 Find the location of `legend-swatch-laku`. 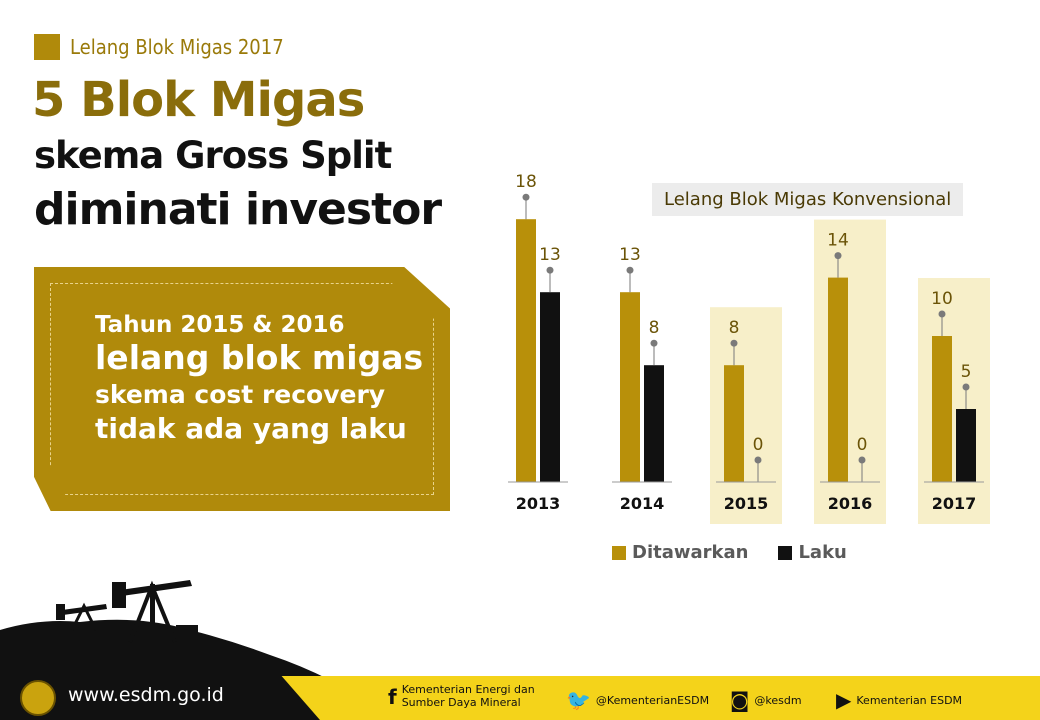

legend-swatch-laku is located at coordinates (785, 552).